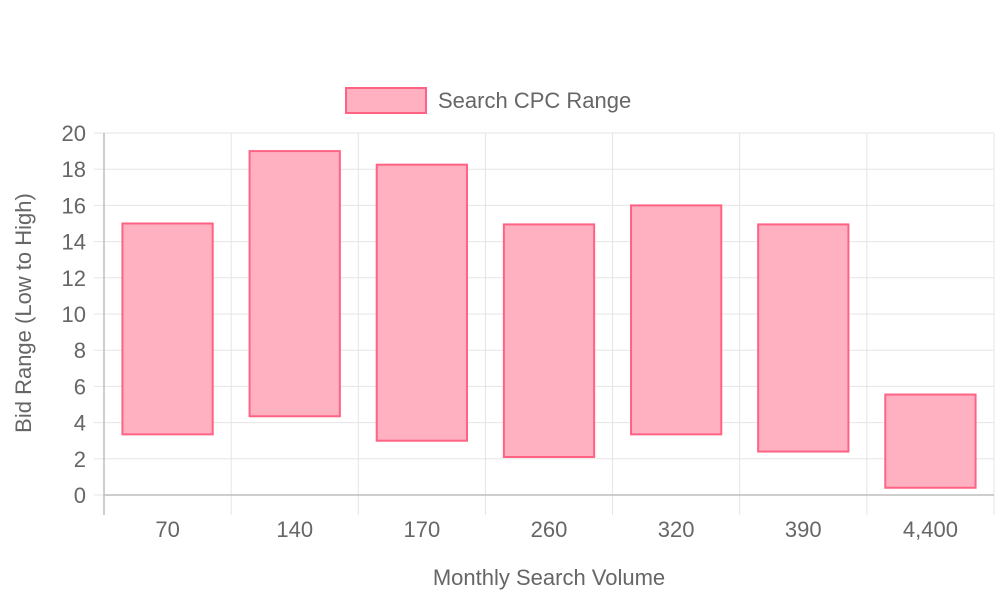  I want to click on legend-swatch, so click(386, 100).